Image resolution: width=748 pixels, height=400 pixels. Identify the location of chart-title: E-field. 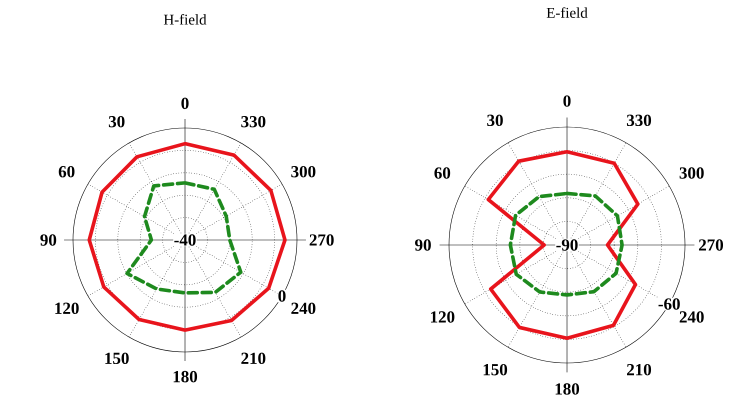
(567, 12).